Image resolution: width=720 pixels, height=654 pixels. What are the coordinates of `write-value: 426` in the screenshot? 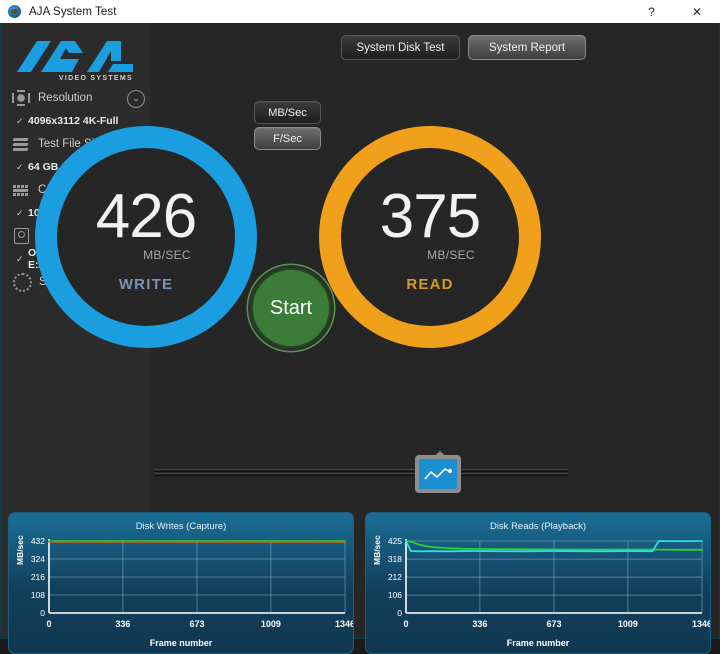 It's located at (146, 216).